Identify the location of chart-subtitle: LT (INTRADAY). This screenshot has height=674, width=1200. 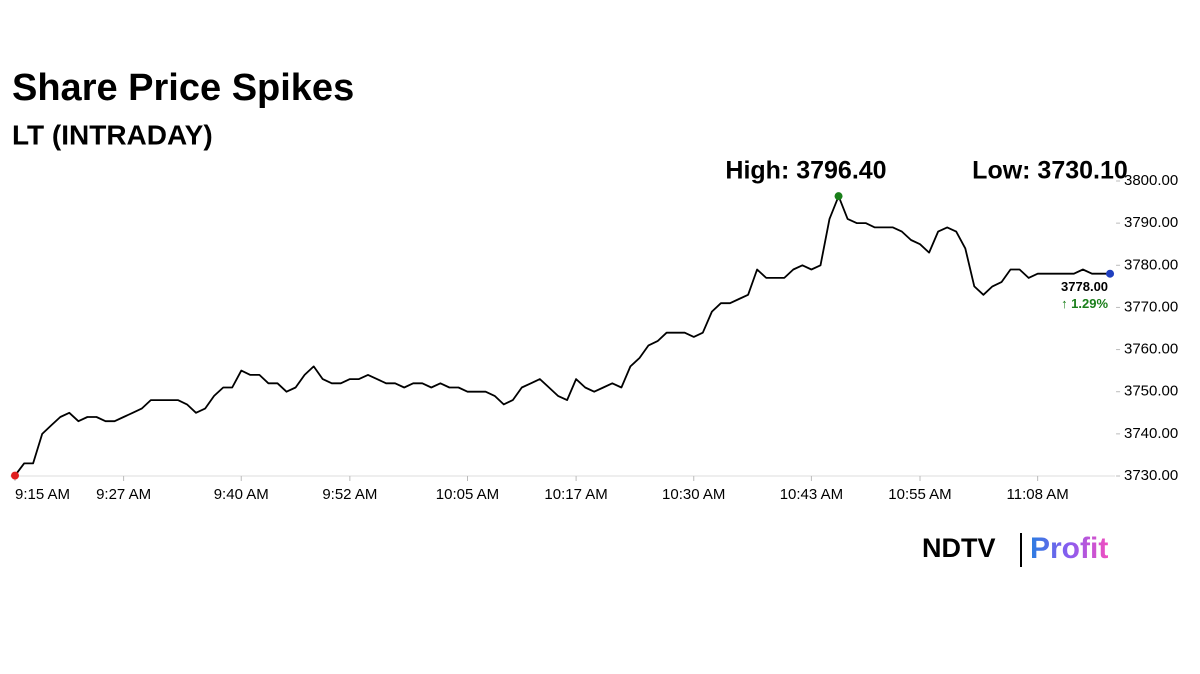
(112, 134).